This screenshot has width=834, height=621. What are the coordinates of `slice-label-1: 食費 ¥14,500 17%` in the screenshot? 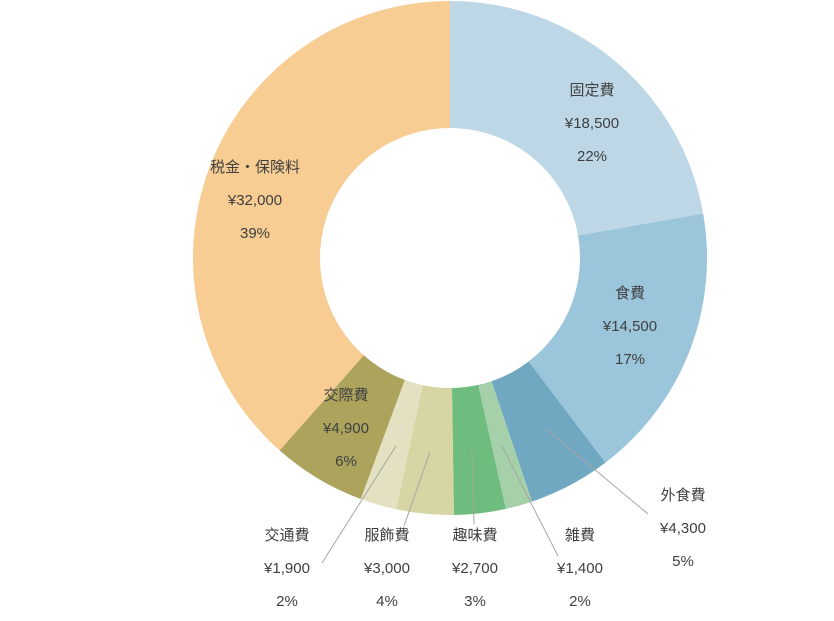 It's located at (629, 326).